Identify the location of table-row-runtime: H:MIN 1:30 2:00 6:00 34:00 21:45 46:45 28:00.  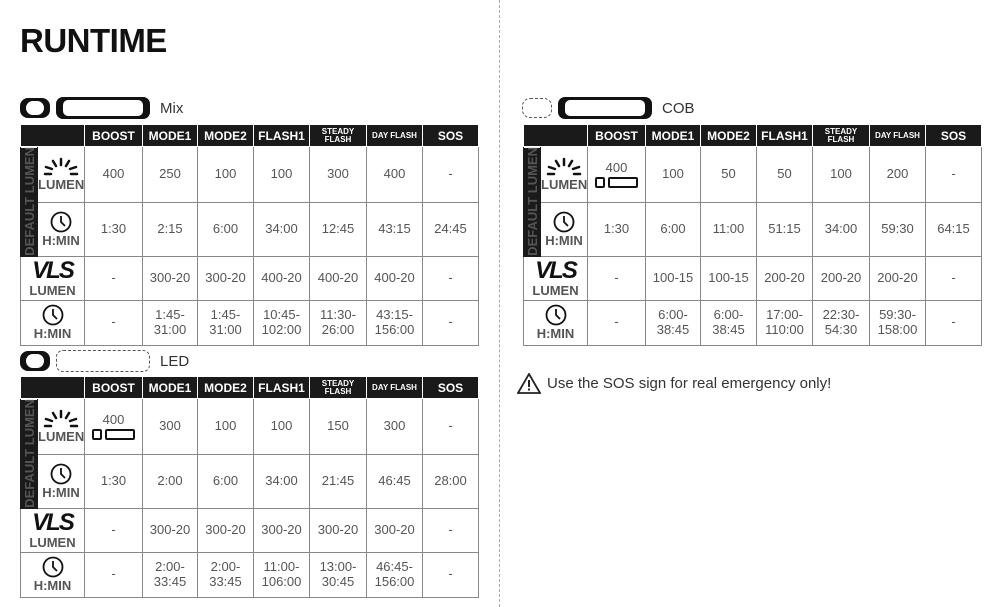
(250, 481).